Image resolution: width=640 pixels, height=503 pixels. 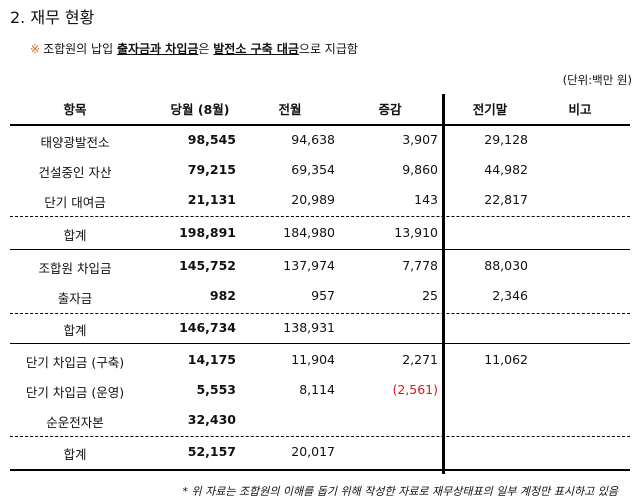 What do you see at coordinates (290, 109) in the screenshot?
I see `header-previous: 전월` at bounding box center [290, 109].